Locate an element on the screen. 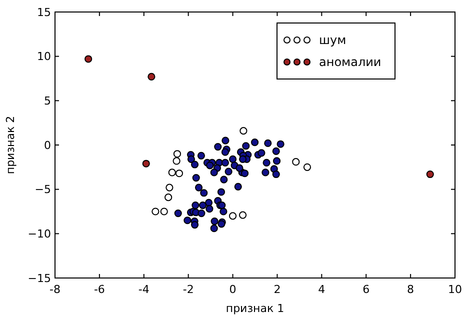  y-tick-label: 0 is located at coordinates (47, 145).